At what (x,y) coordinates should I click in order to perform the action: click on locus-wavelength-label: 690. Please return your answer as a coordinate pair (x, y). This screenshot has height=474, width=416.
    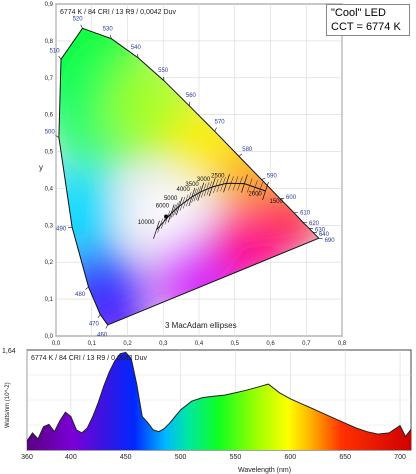
    Looking at the image, I should click on (330, 241).